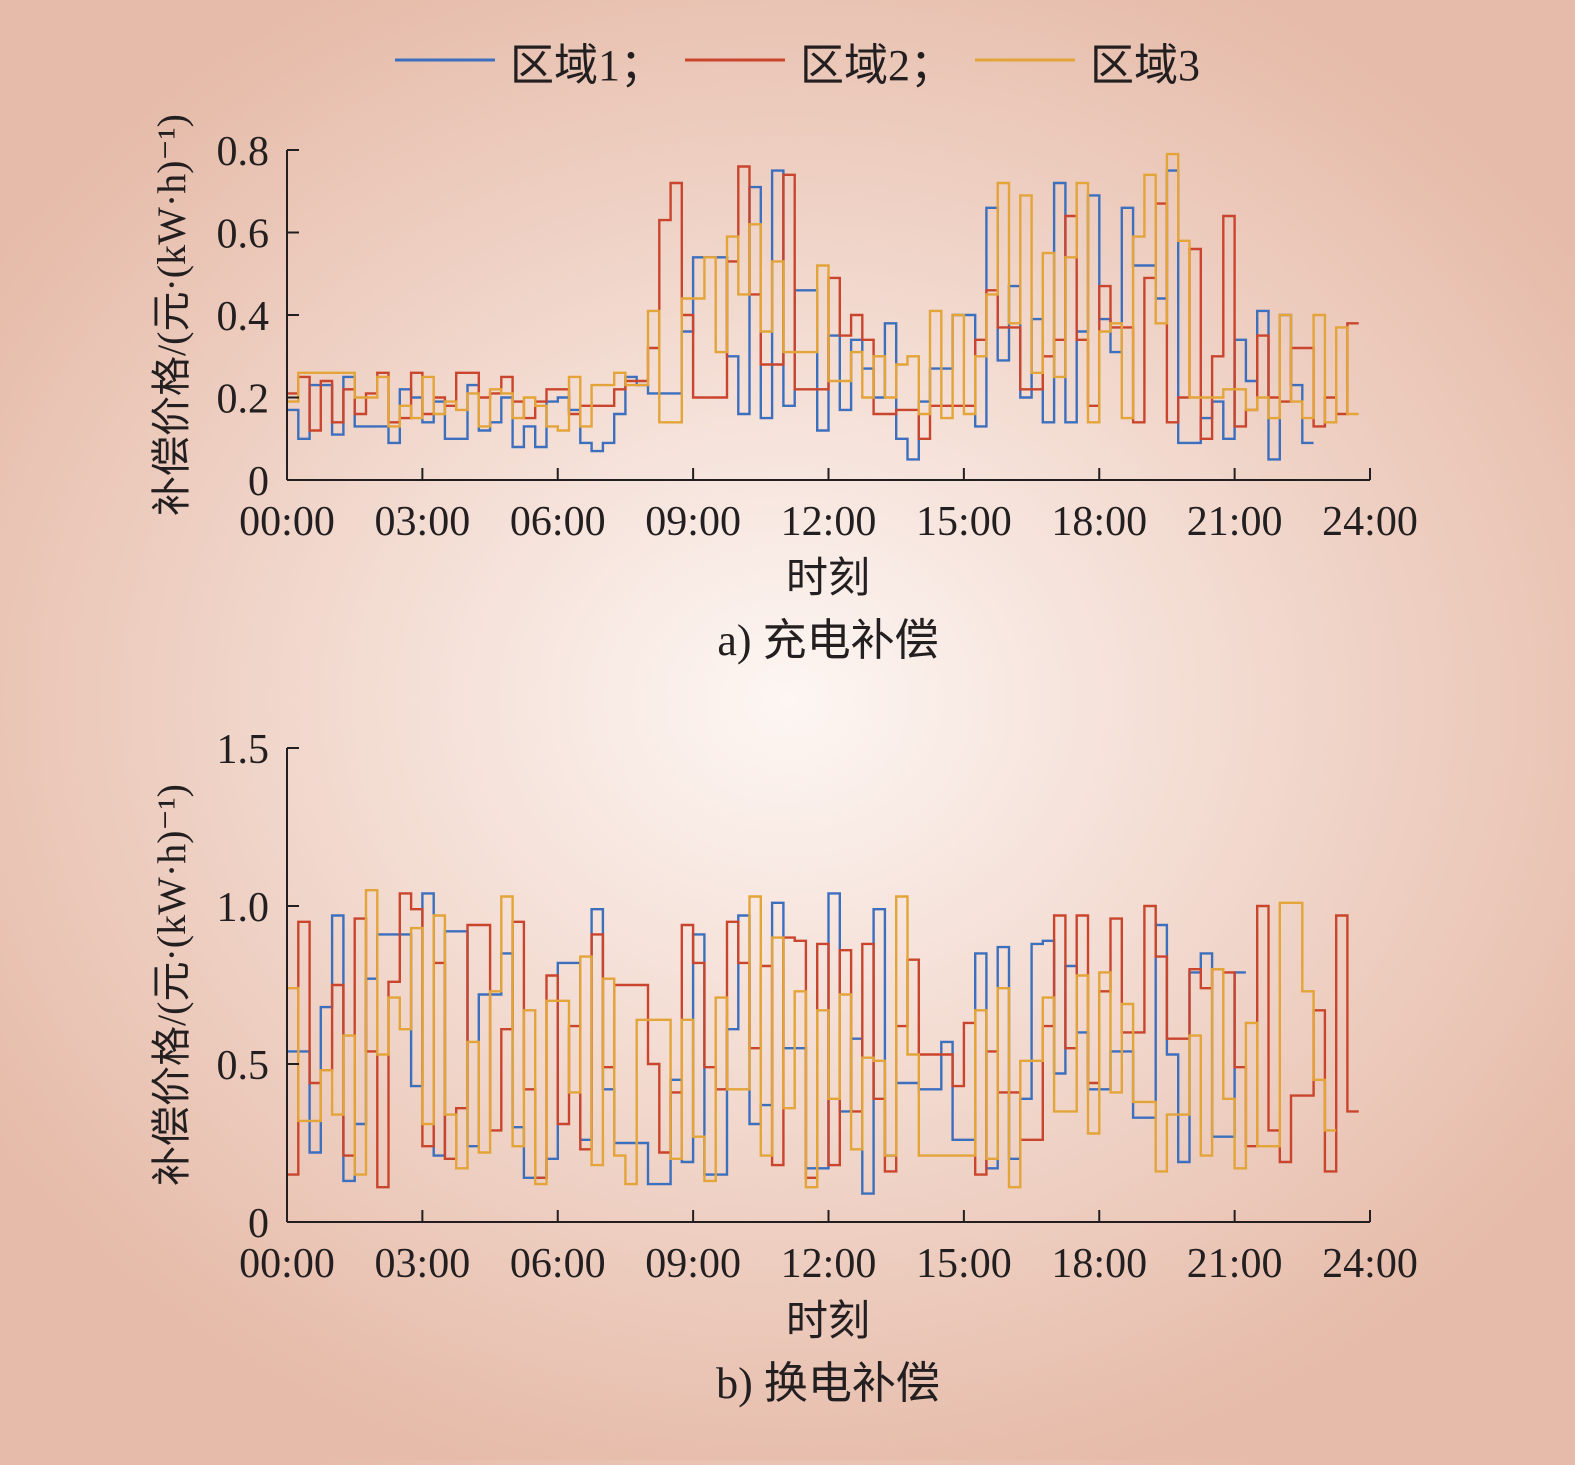 The width and height of the screenshot is (1575, 1465). I want to click on series-line-region3-swapping, so click(812, 1039).